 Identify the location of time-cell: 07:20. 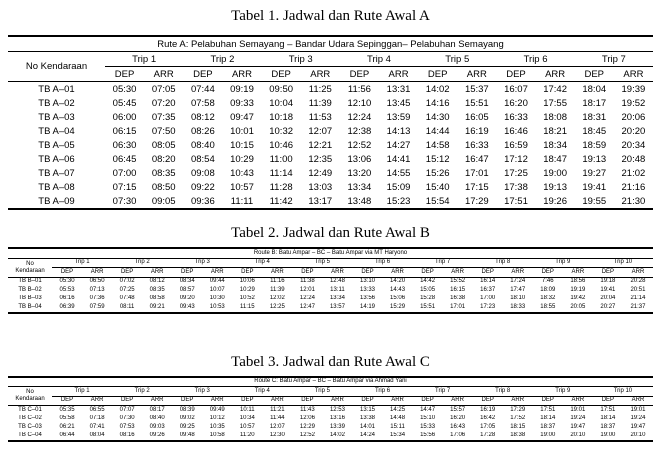
(163, 103).